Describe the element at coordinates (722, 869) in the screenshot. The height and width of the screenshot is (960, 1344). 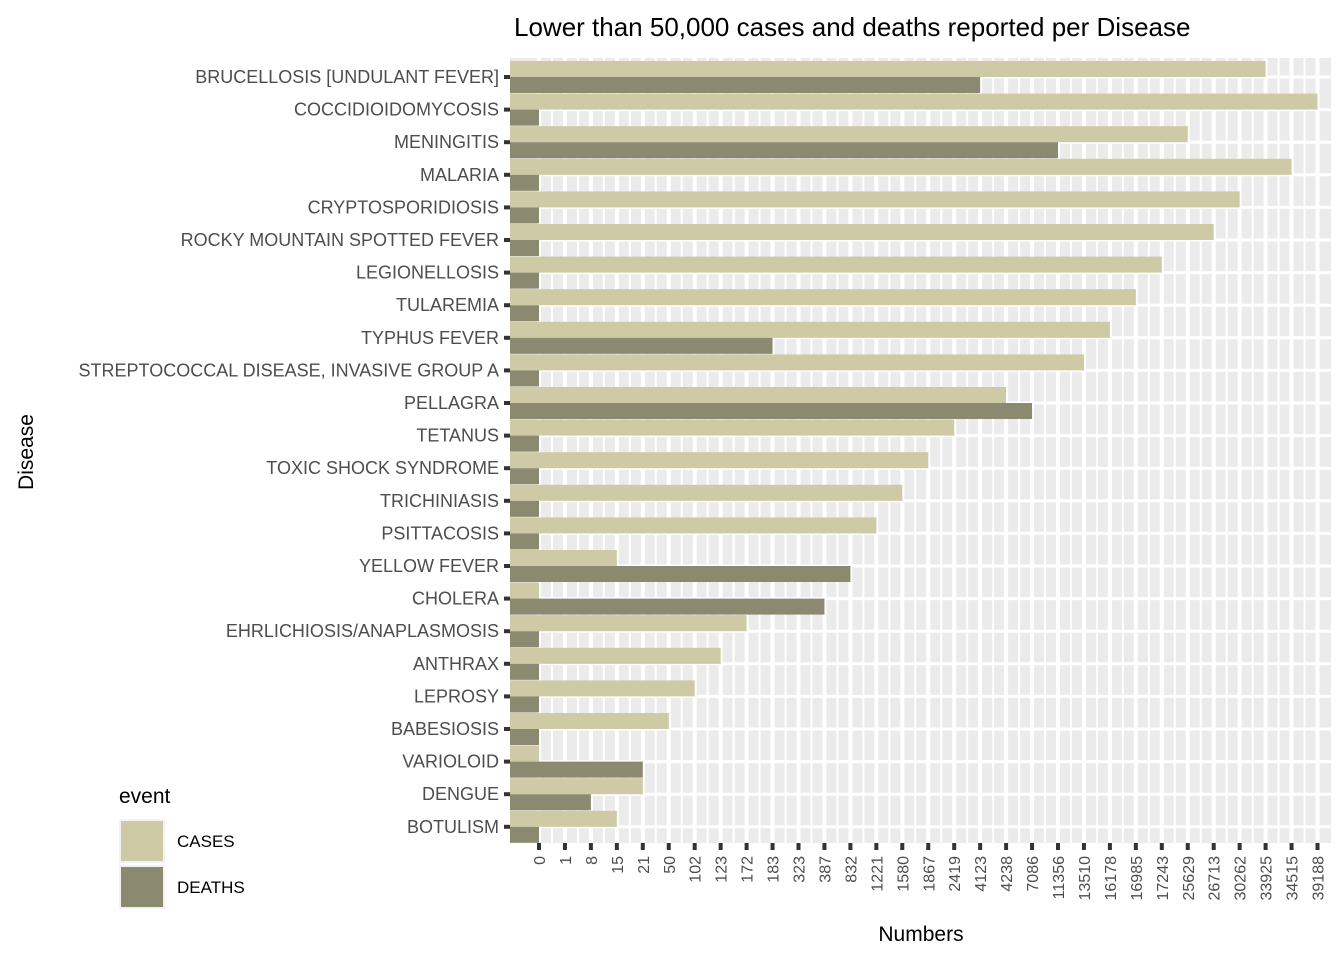
I see `x-tick-label: 123` at that location.